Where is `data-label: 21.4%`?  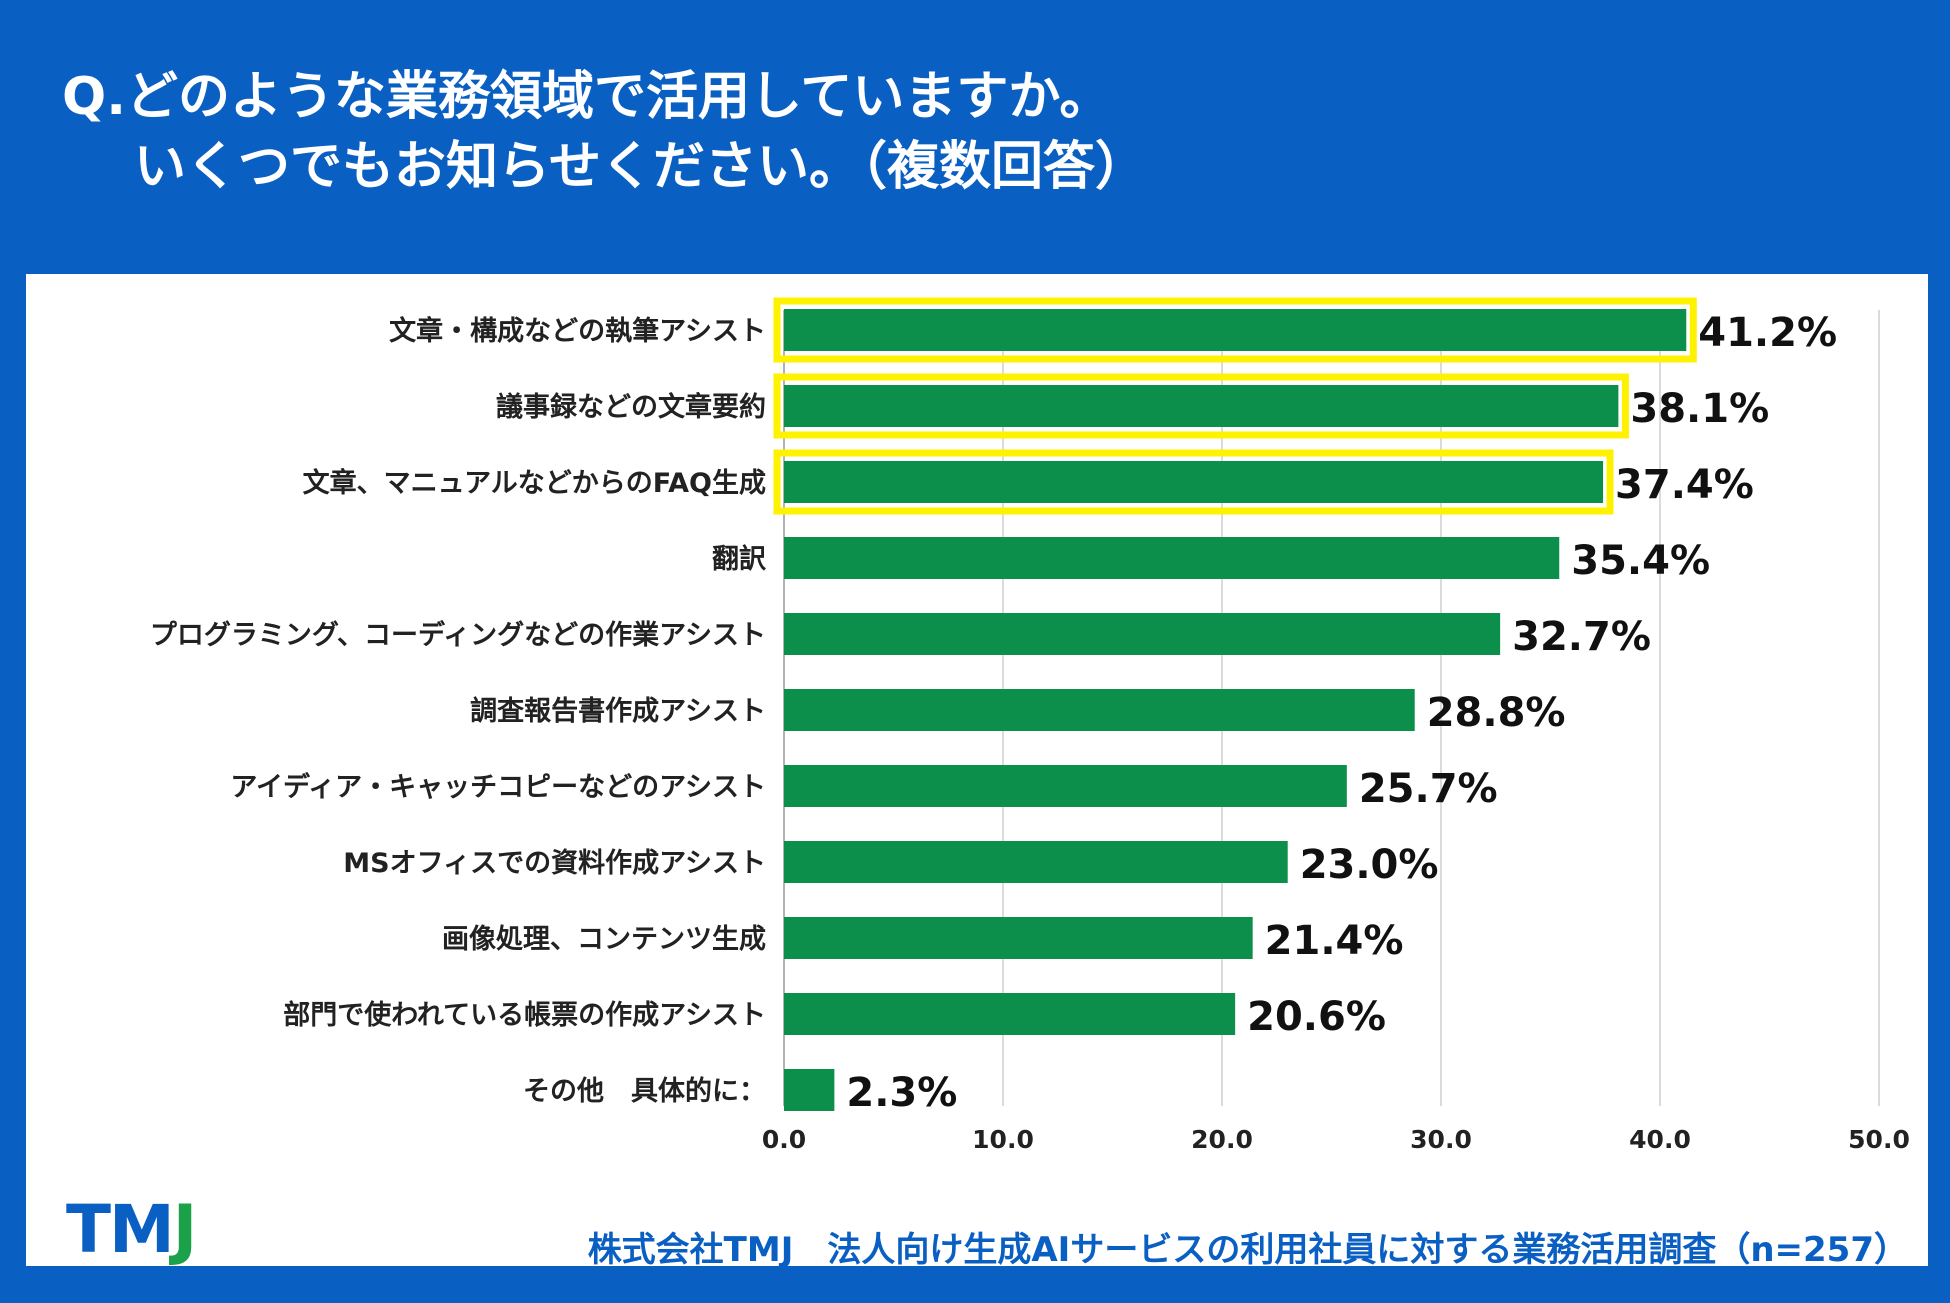
data-label: 21.4% is located at coordinates (1334, 941).